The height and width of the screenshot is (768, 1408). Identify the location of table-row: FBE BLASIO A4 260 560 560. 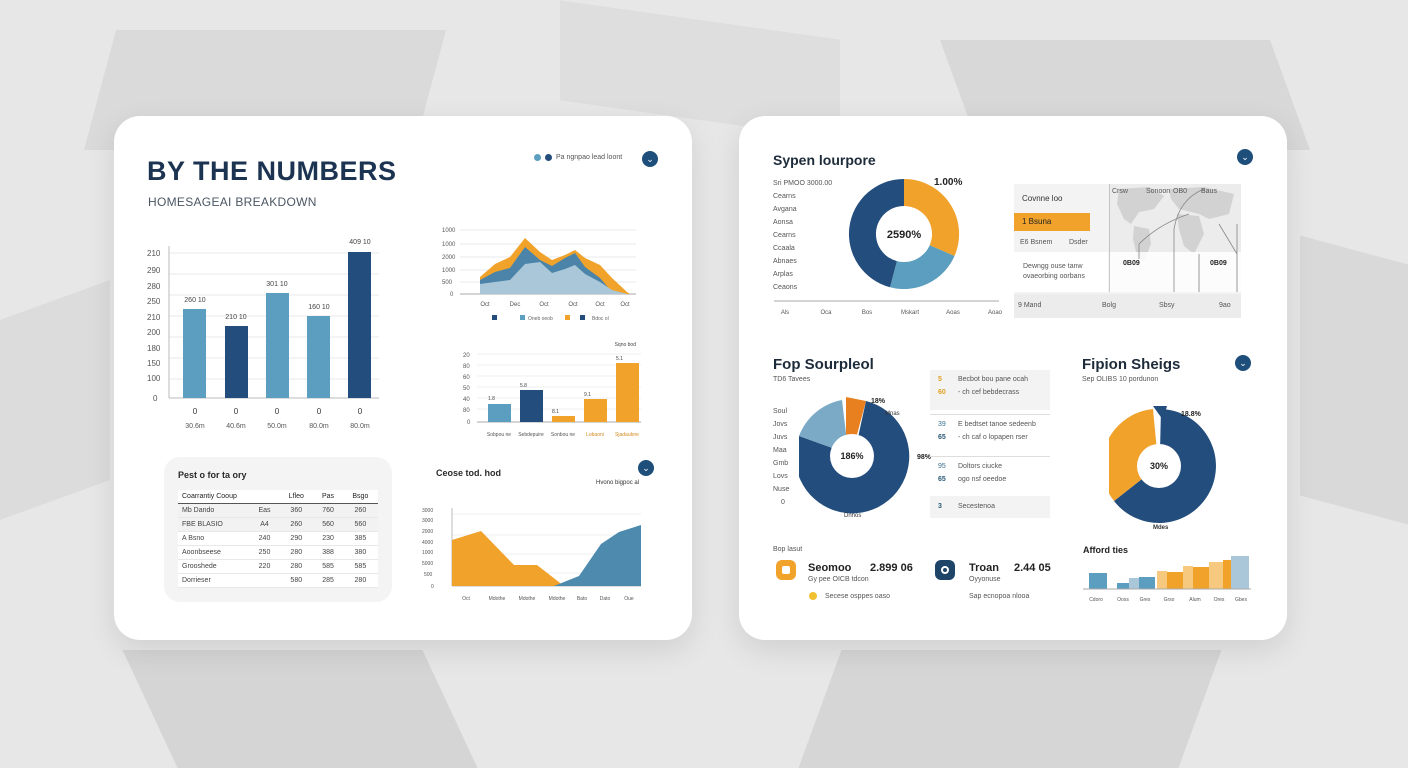
(278, 524).